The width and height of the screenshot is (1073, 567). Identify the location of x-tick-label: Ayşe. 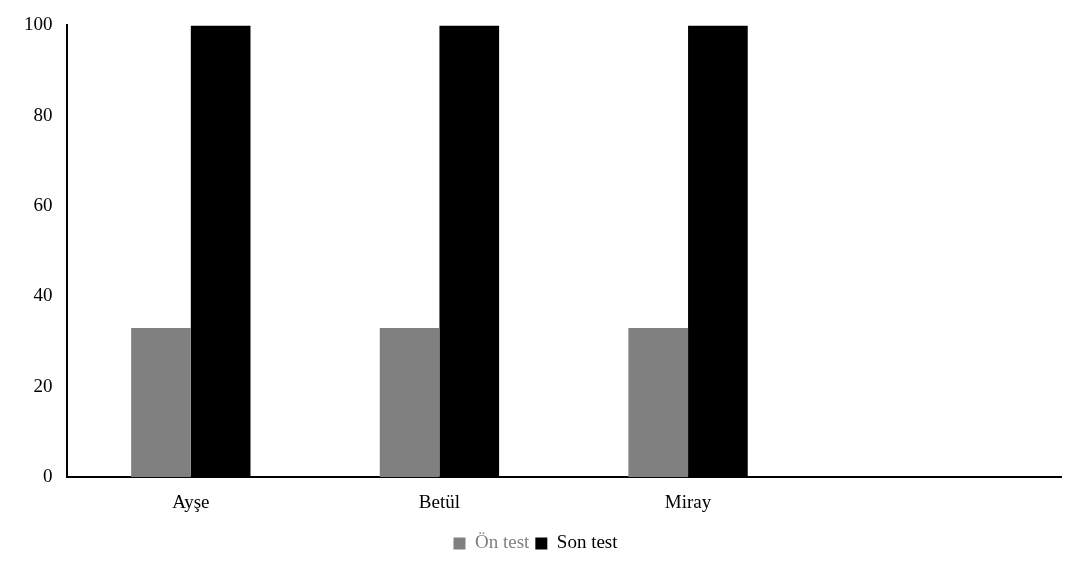
(191, 501).